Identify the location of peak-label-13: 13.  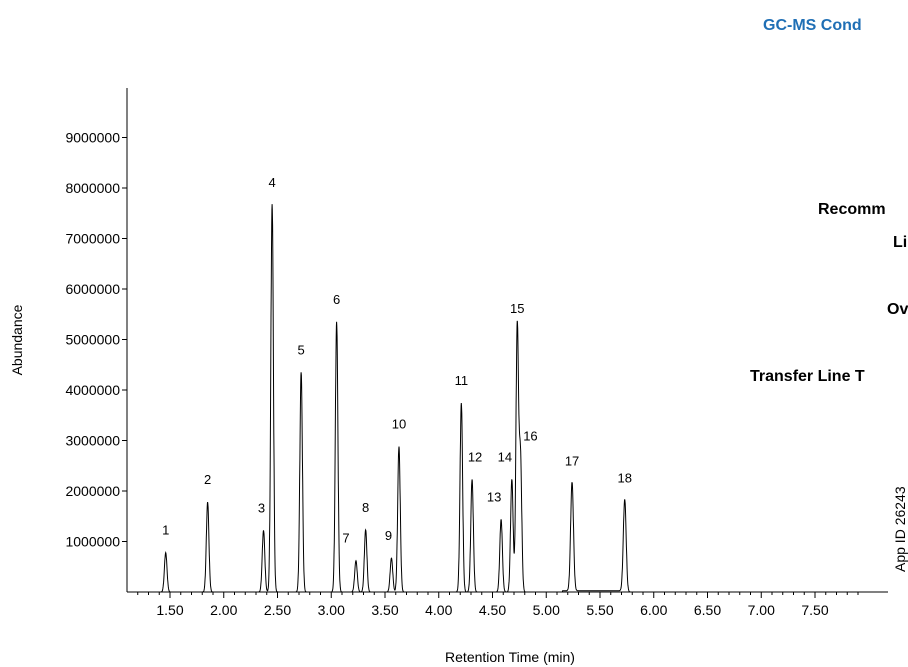
(494, 496).